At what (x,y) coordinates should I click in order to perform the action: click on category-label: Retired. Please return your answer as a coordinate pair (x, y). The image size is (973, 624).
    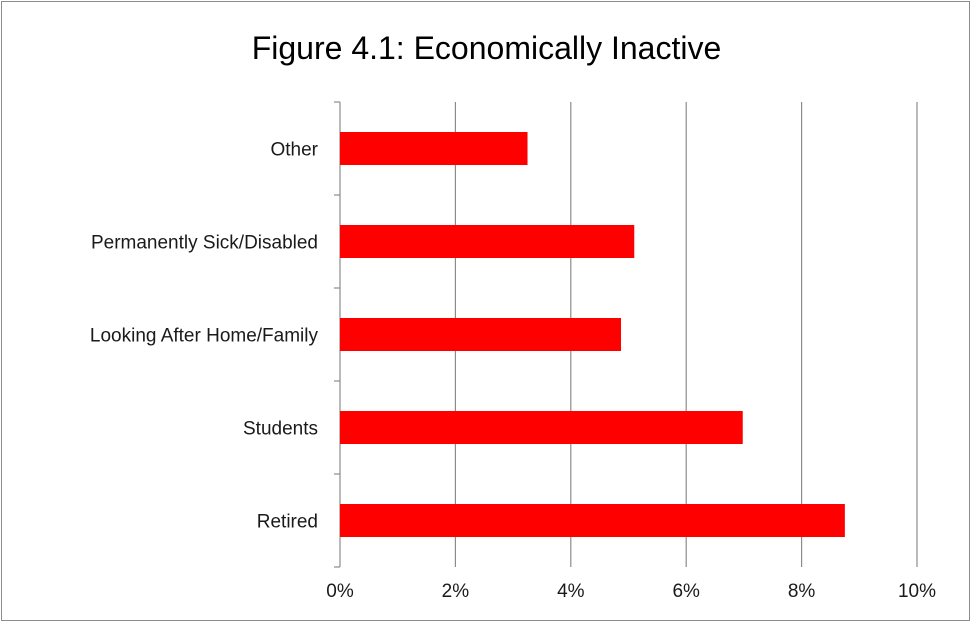
    Looking at the image, I should click on (287, 522).